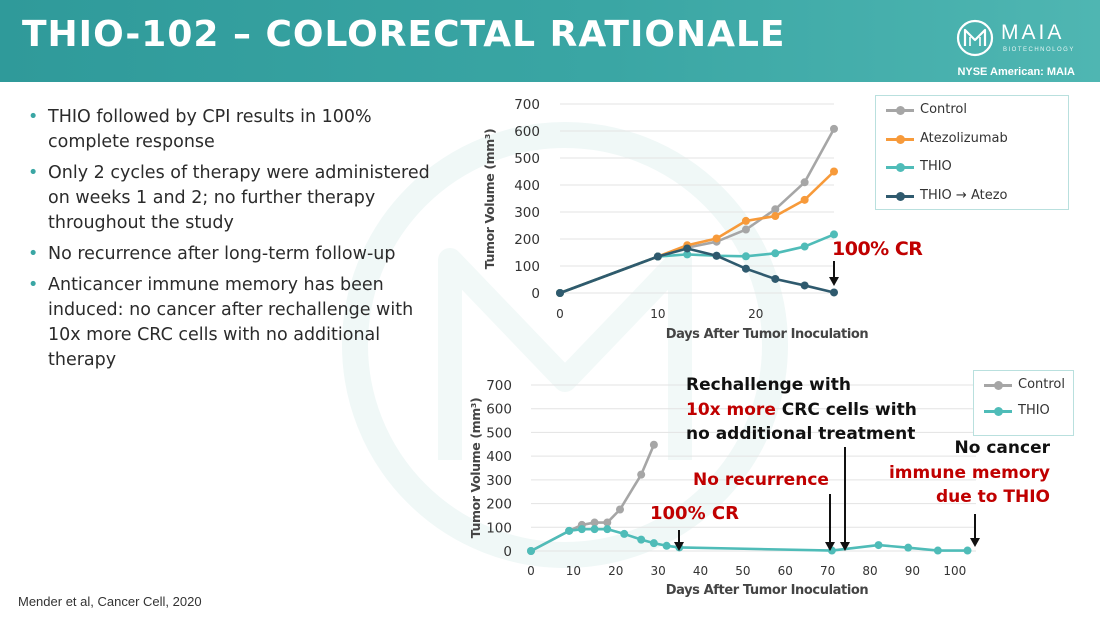 The height and width of the screenshot is (619, 1100). I want to click on citation: Mender et al, Cancer Cell, 2020, so click(110, 601).